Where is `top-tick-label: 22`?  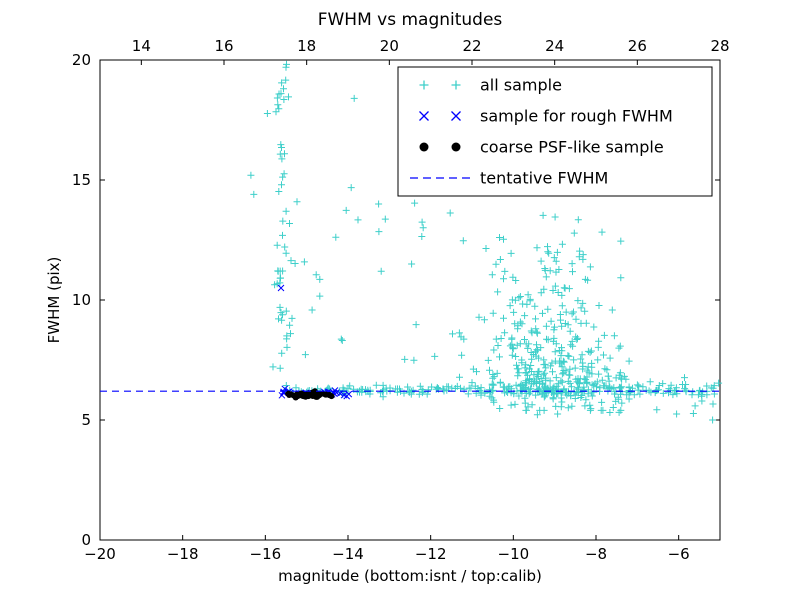
top-tick-label: 22 is located at coordinates (471, 46).